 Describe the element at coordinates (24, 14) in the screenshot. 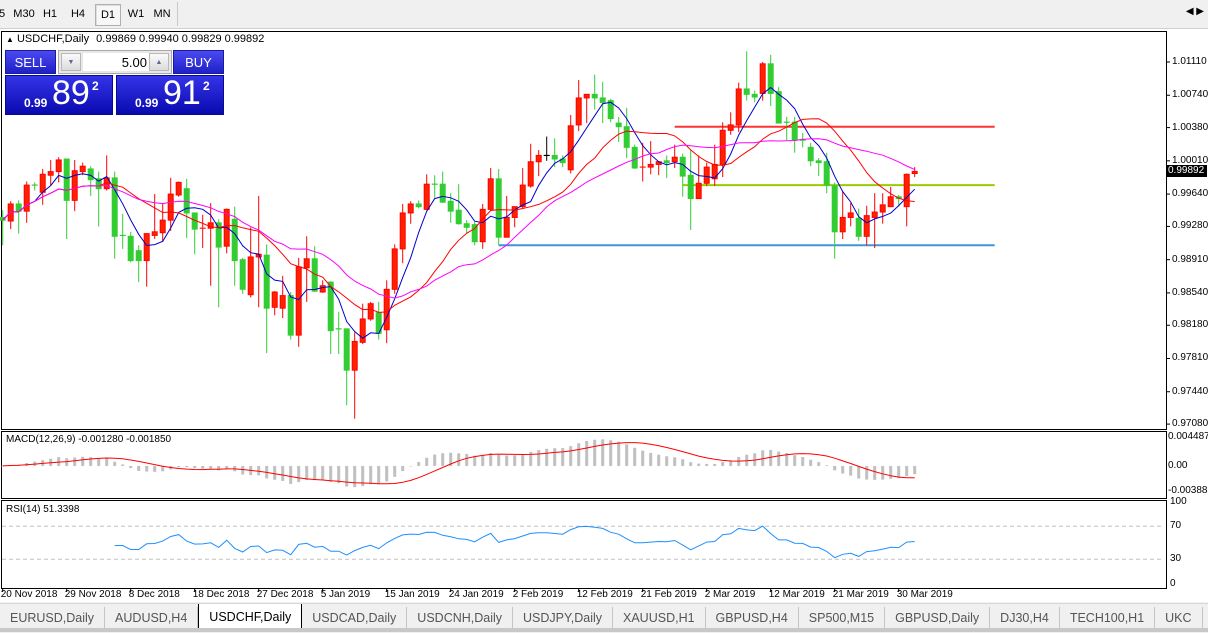

I see `timeframe-m30: M30` at that location.